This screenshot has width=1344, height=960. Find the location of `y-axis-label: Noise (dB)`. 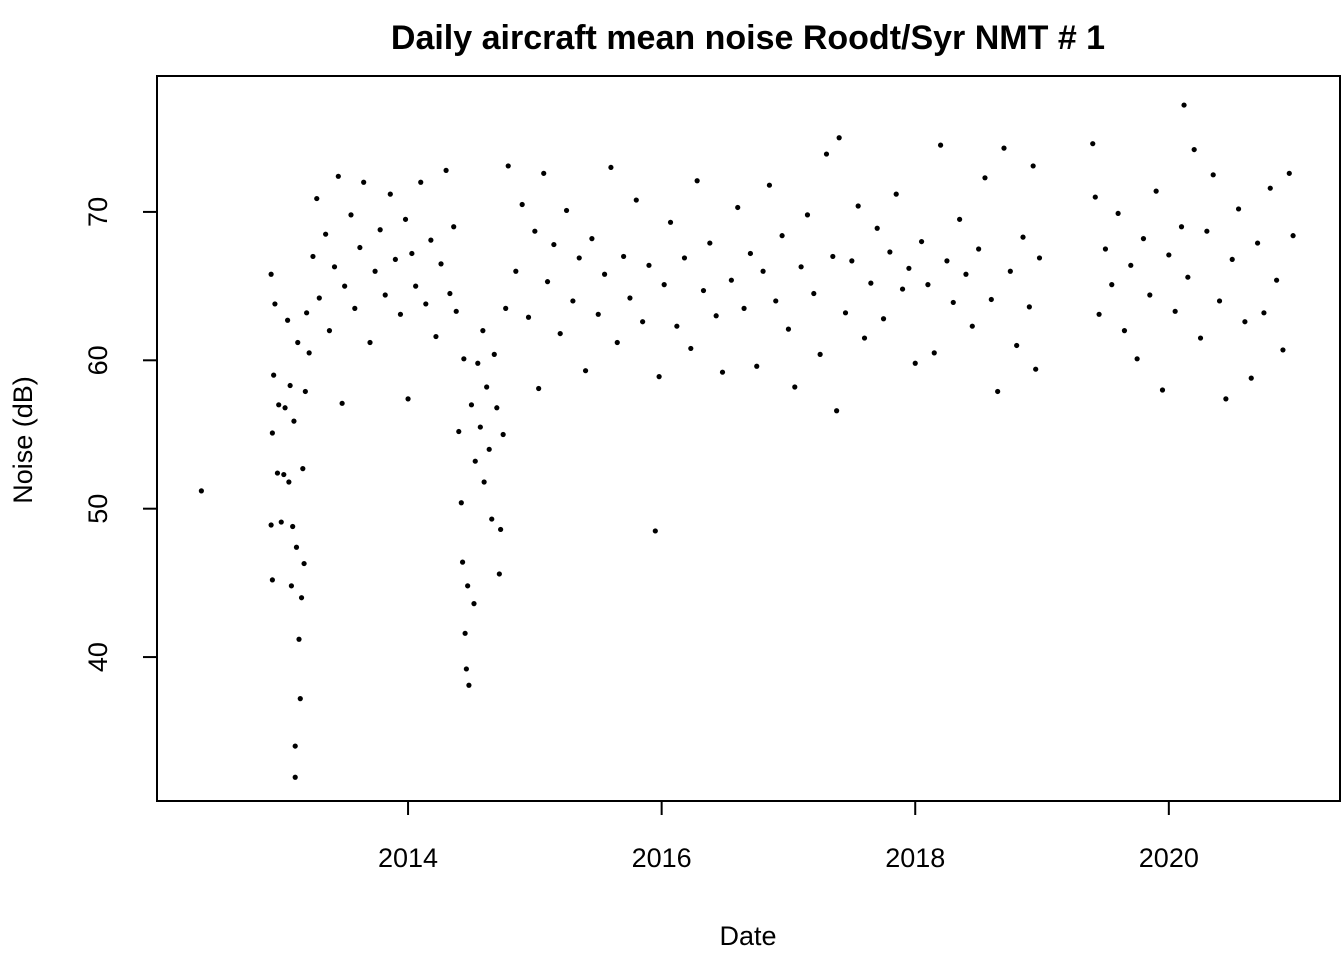

y-axis-label: Noise (dB) is located at coordinates (23, 440).